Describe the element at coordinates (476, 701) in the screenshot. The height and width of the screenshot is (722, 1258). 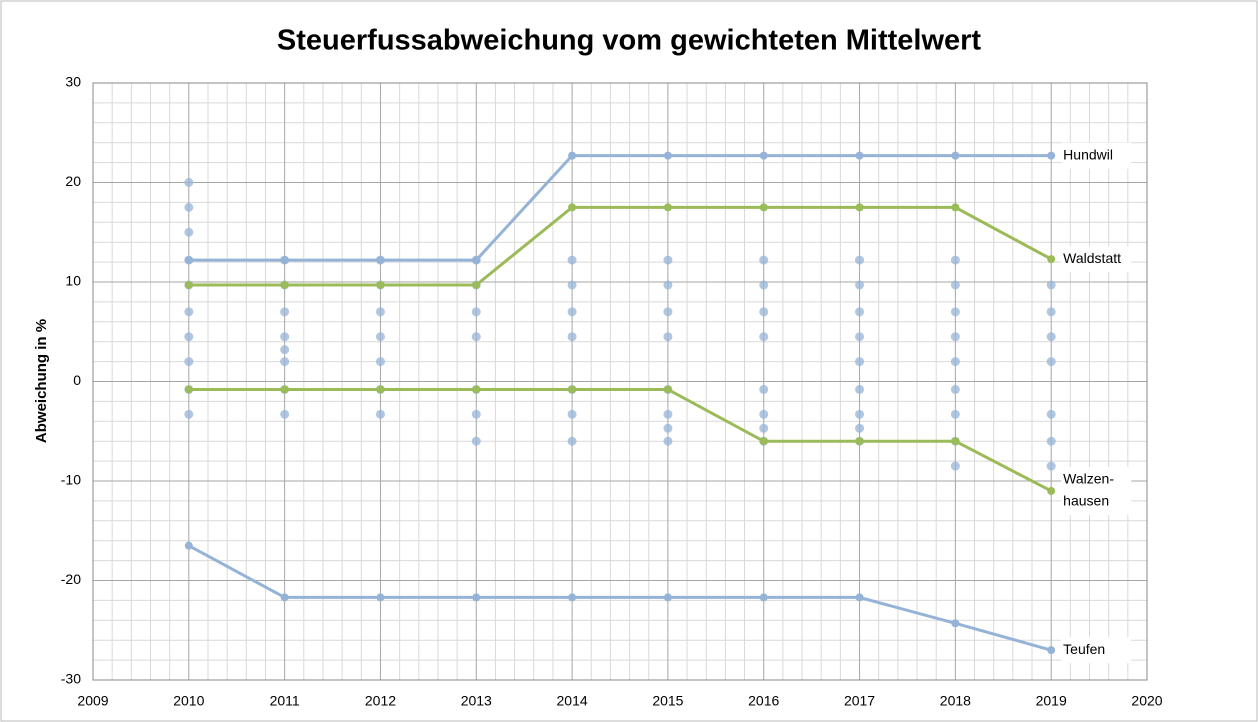
I see `x-tick-label: 2013` at that location.